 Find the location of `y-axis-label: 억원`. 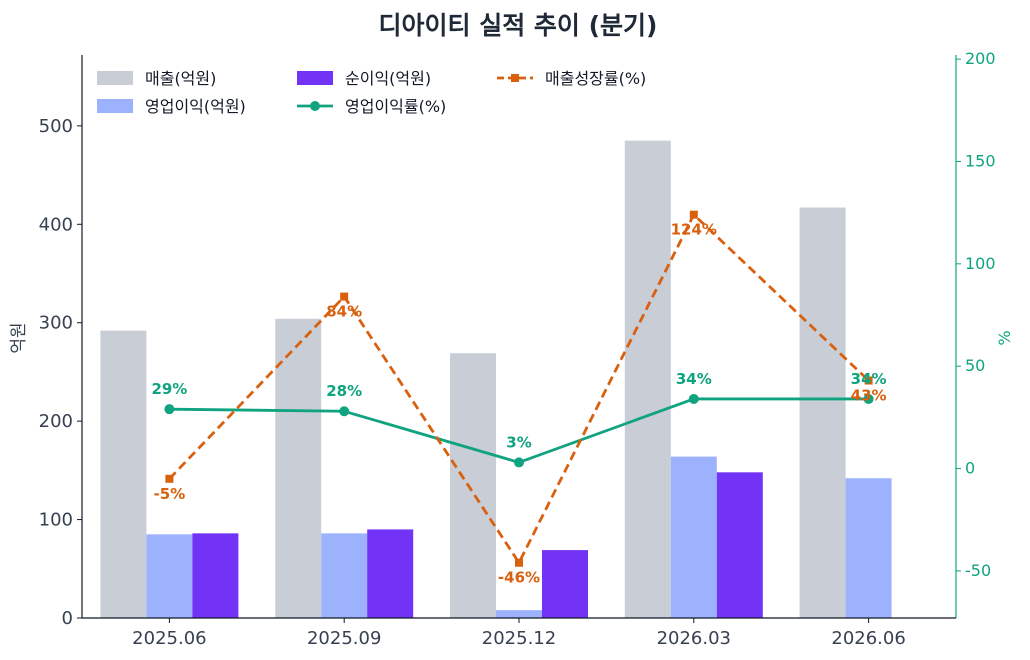

y-axis-label: 억원 is located at coordinates (19, 337).